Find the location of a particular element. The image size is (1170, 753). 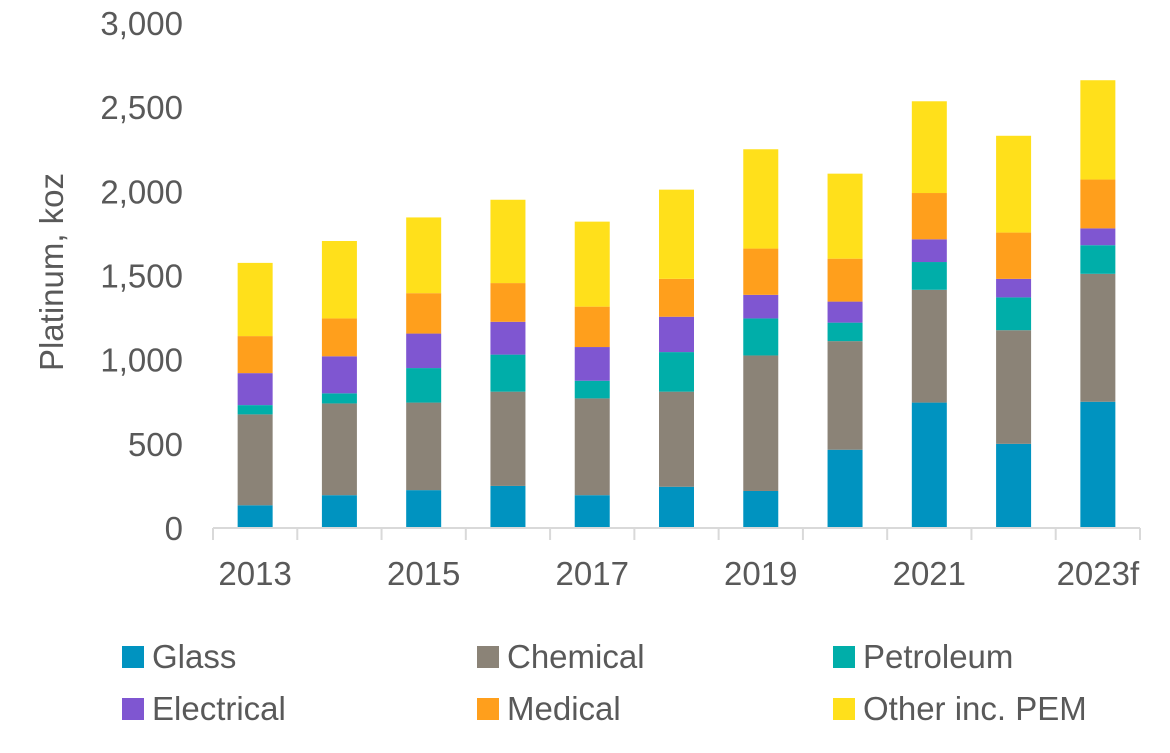

legend-label: Chemical is located at coordinates (576, 656).